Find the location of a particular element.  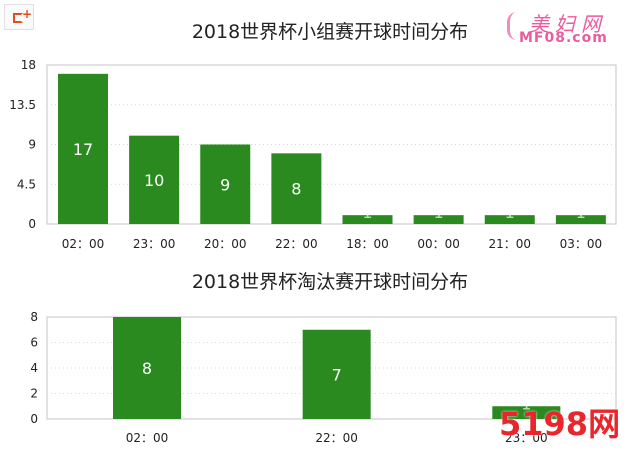

y-tick-label: 4 is located at coordinates (34, 368).